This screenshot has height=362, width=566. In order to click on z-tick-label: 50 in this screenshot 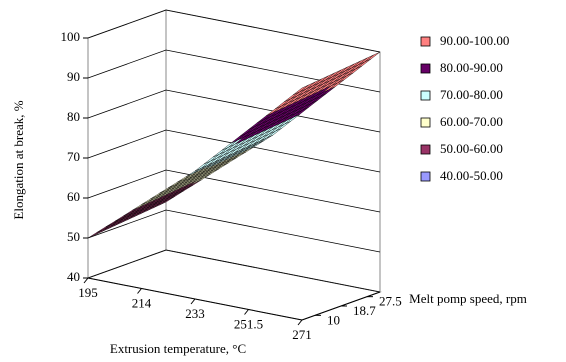, I will do `click(73, 236)`.